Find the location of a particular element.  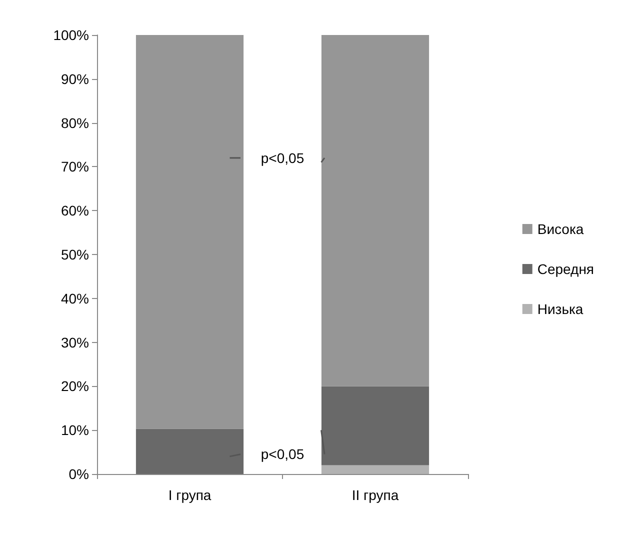

y-tick-label: 60% is located at coordinates (74, 210).